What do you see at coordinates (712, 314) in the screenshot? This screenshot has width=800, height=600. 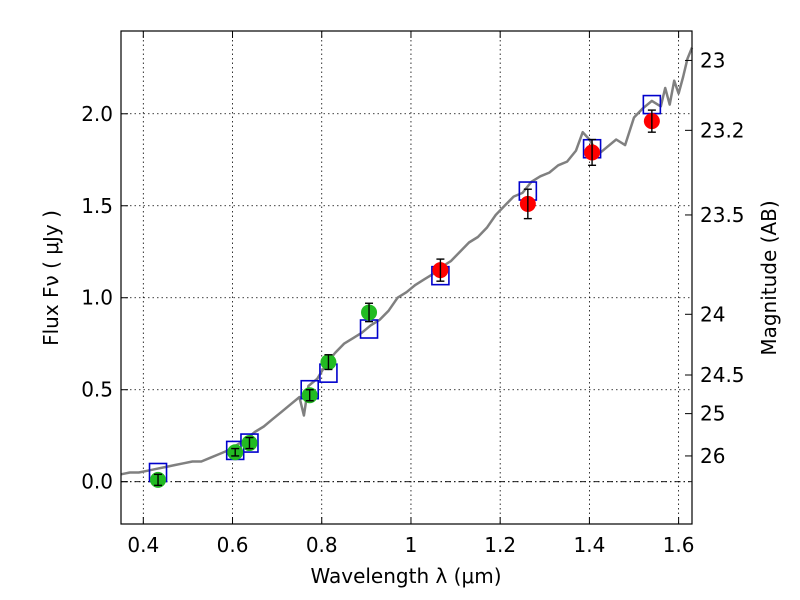 I see `y2-tick-label: 24` at bounding box center [712, 314].